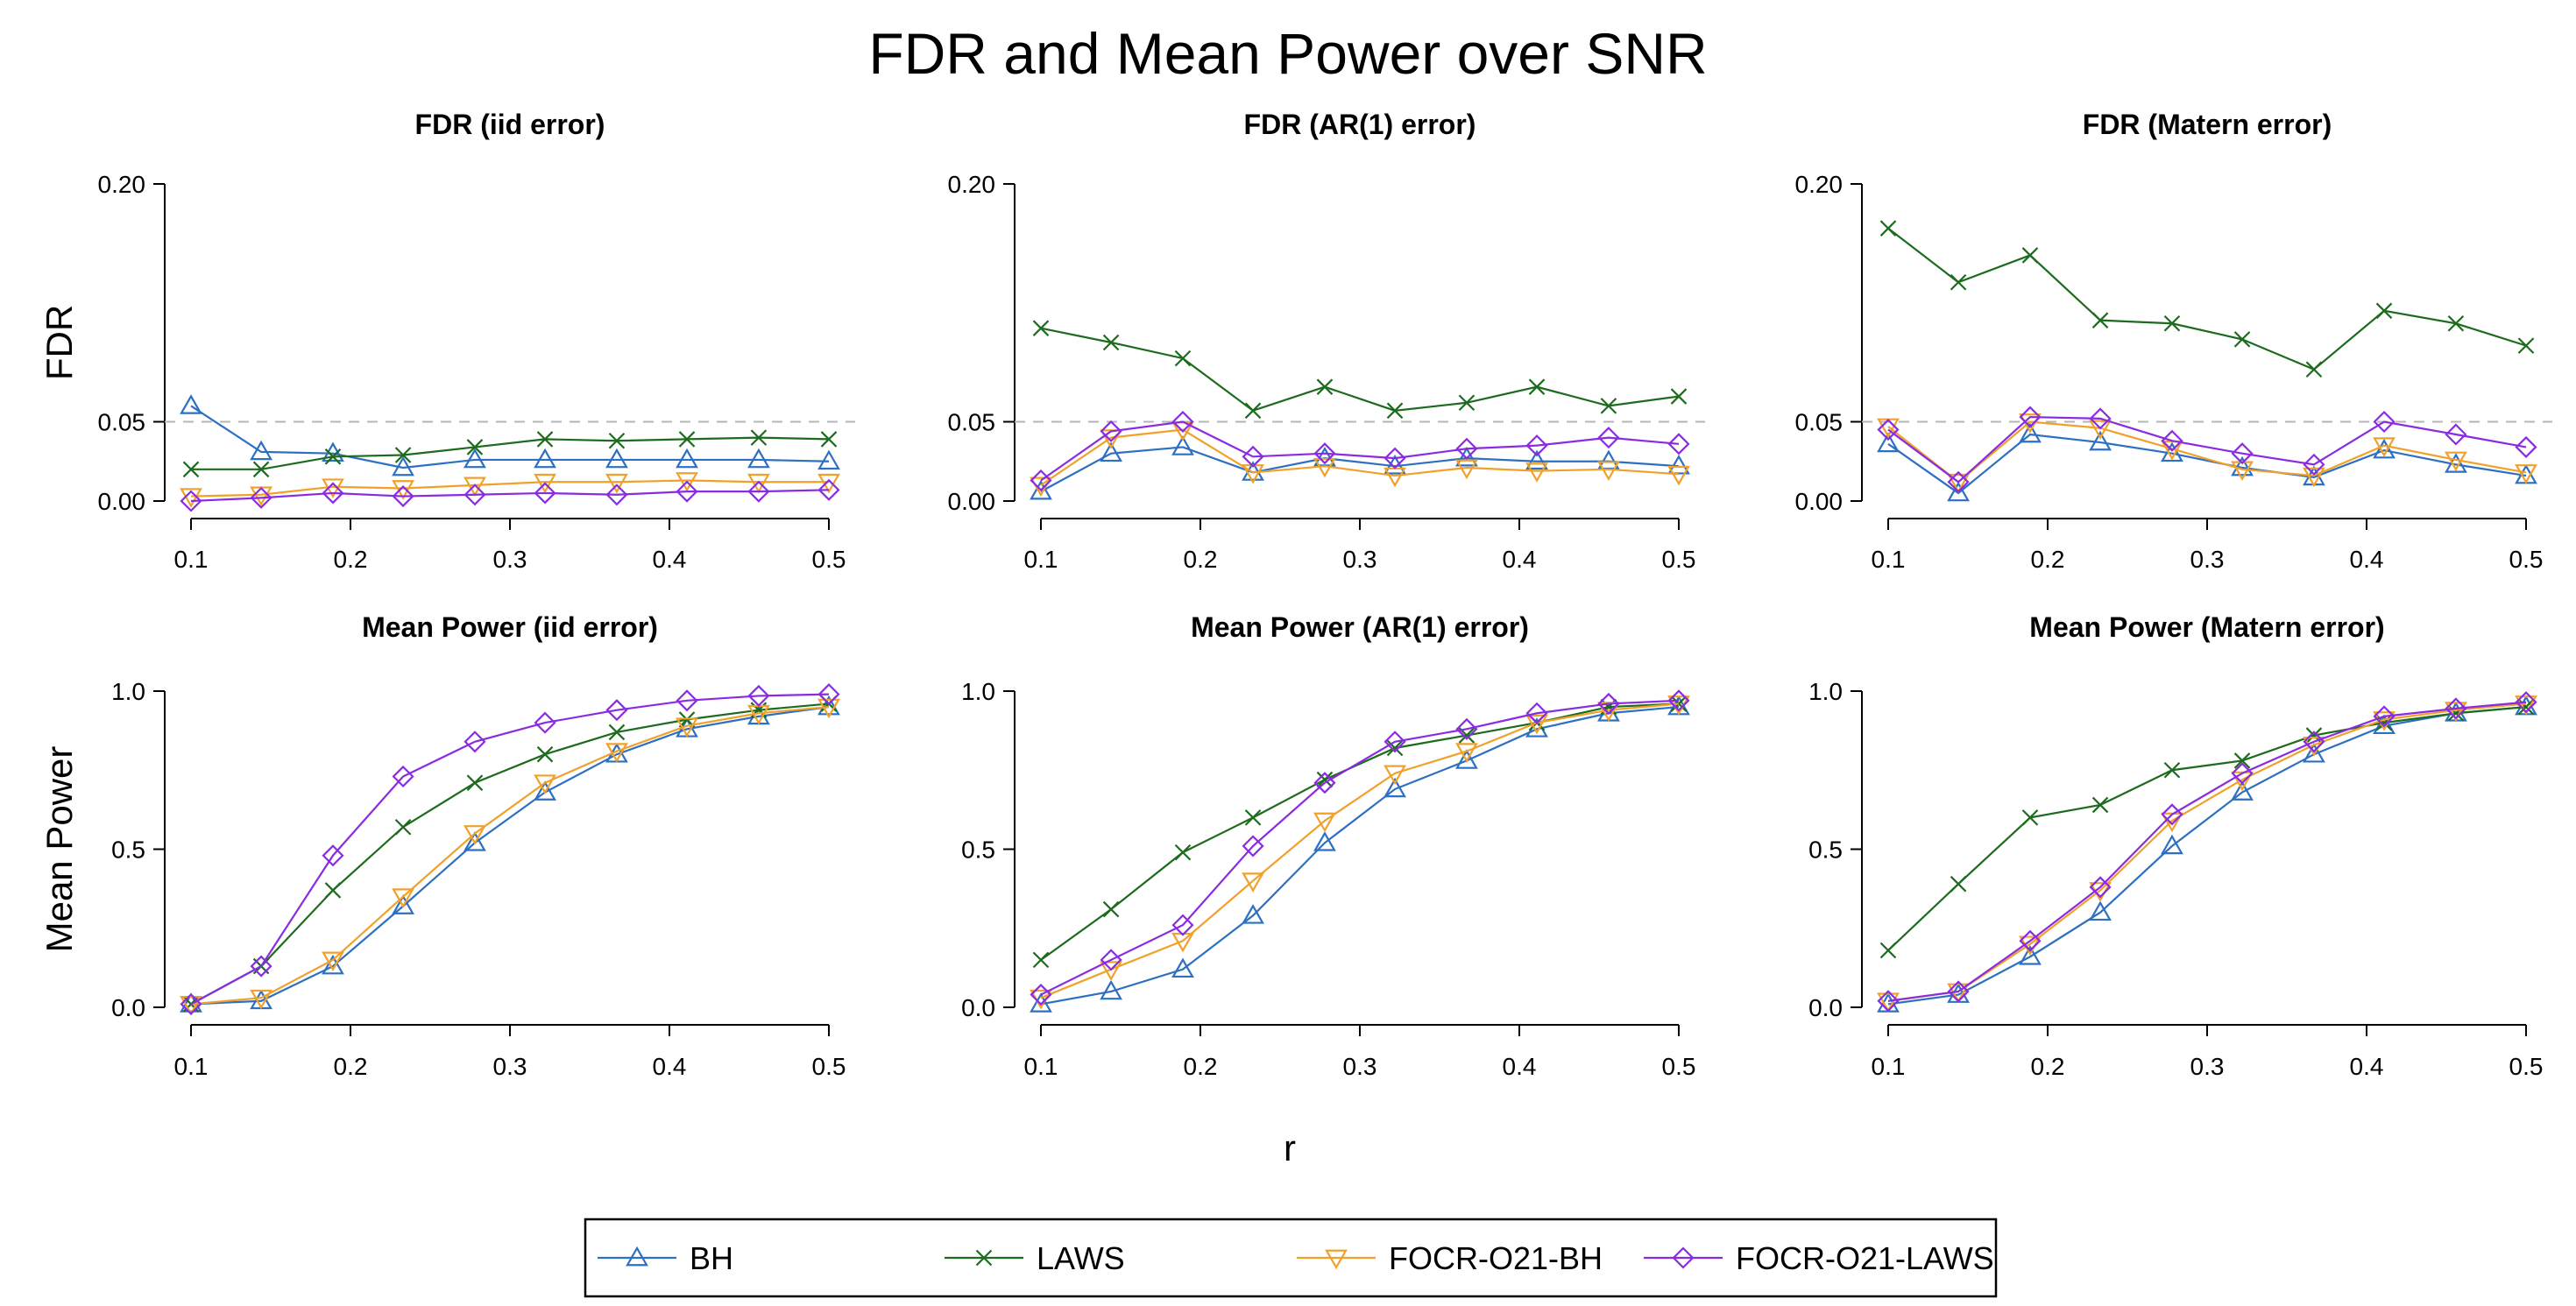 This screenshot has width=2576, height=1306. What do you see at coordinates (1825, 850) in the screenshot?
I see `y-tick-label: 0.5` at bounding box center [1825, 850].